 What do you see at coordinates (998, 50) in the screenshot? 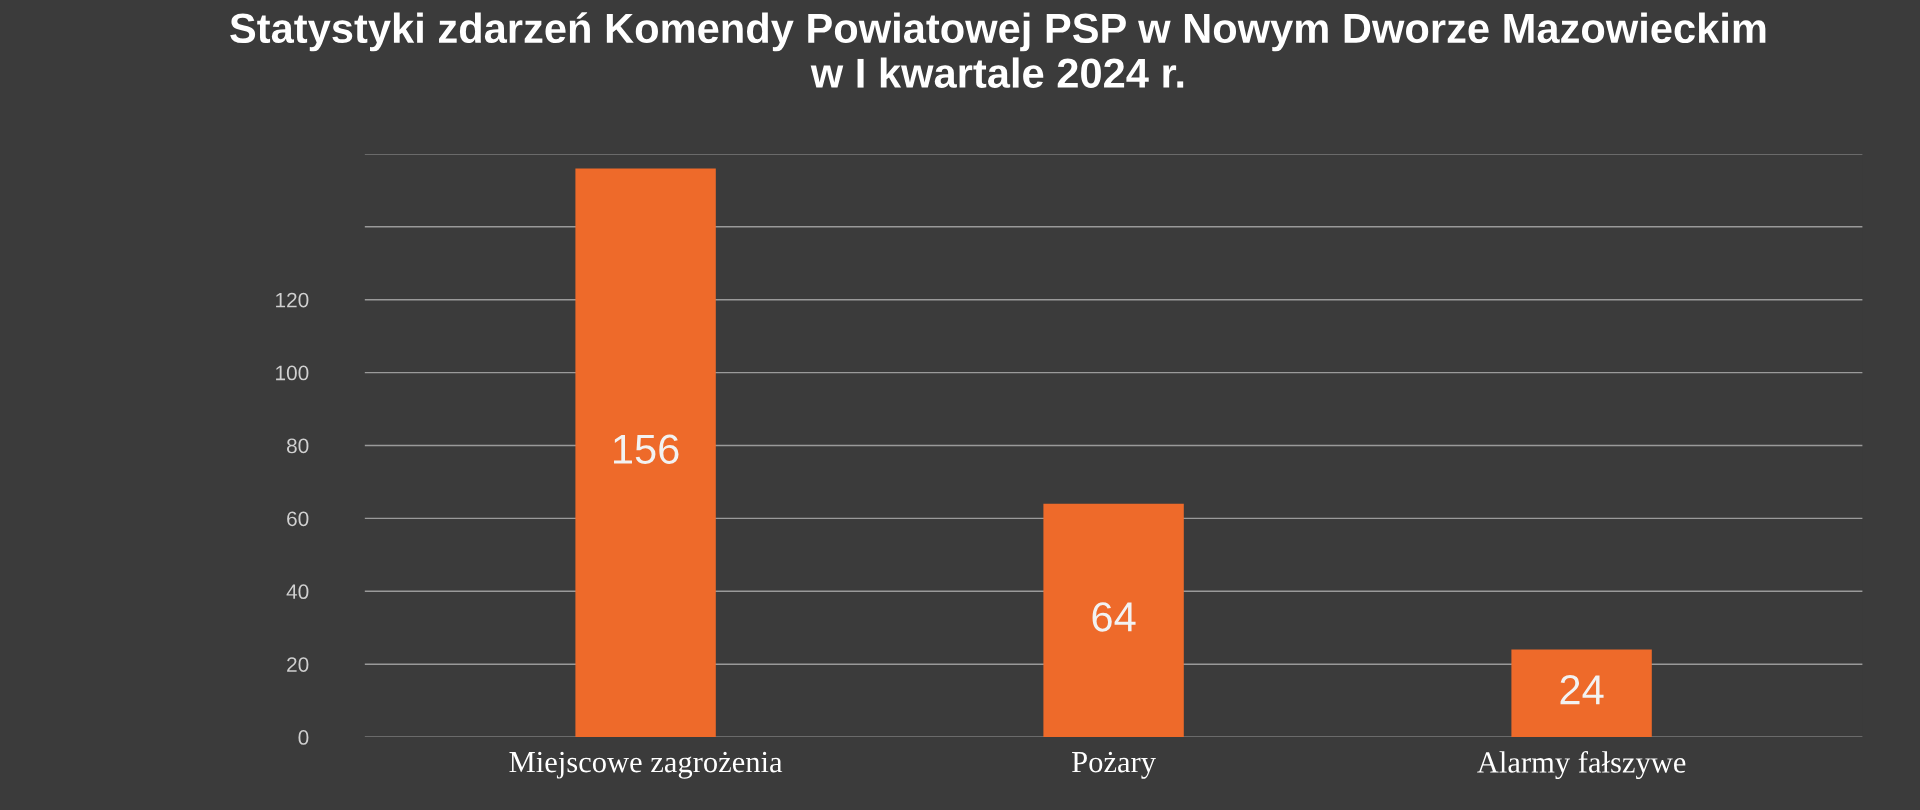
I see `chart-title: Statystyki zdarzeń Komendy Powiatowej PSP w Nowym Dworze Mazowieckim w I kwartale 2024 r.` at bounding box center [998, 50].